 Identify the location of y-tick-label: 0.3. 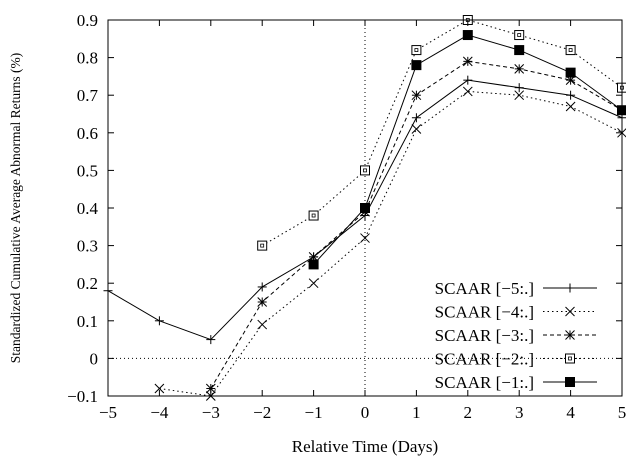
(87, 246).